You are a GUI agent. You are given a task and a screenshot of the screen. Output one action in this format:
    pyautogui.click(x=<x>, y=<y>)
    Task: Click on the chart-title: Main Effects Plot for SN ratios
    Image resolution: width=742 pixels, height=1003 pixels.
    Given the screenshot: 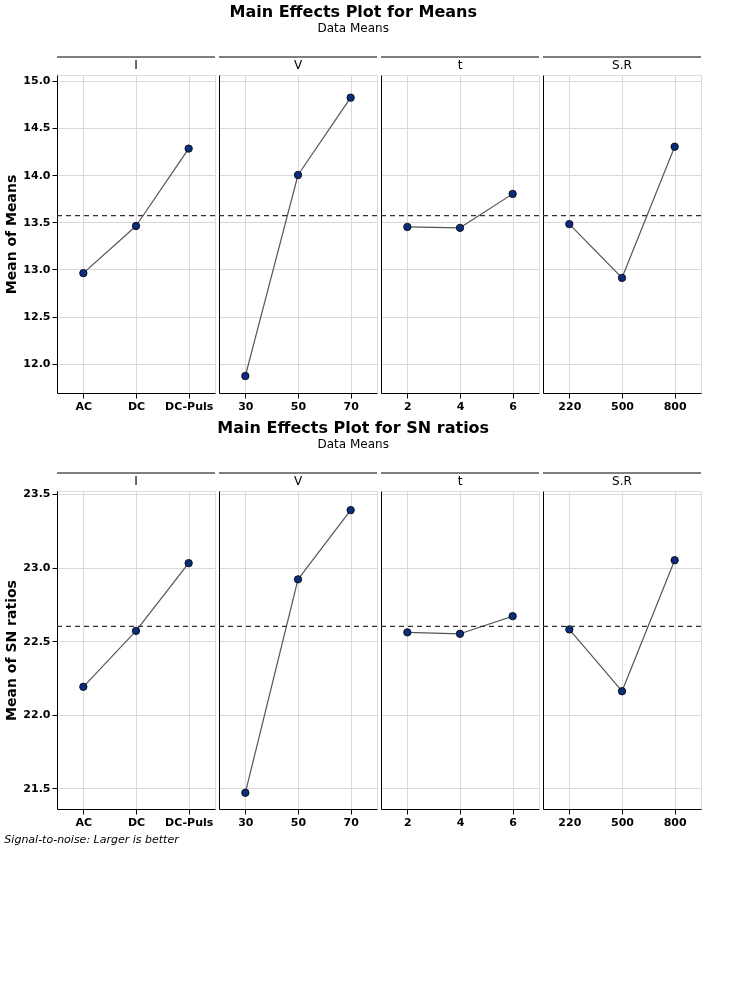 What is the action you would take?
    pyautogui.click(x=353, y=427)
    